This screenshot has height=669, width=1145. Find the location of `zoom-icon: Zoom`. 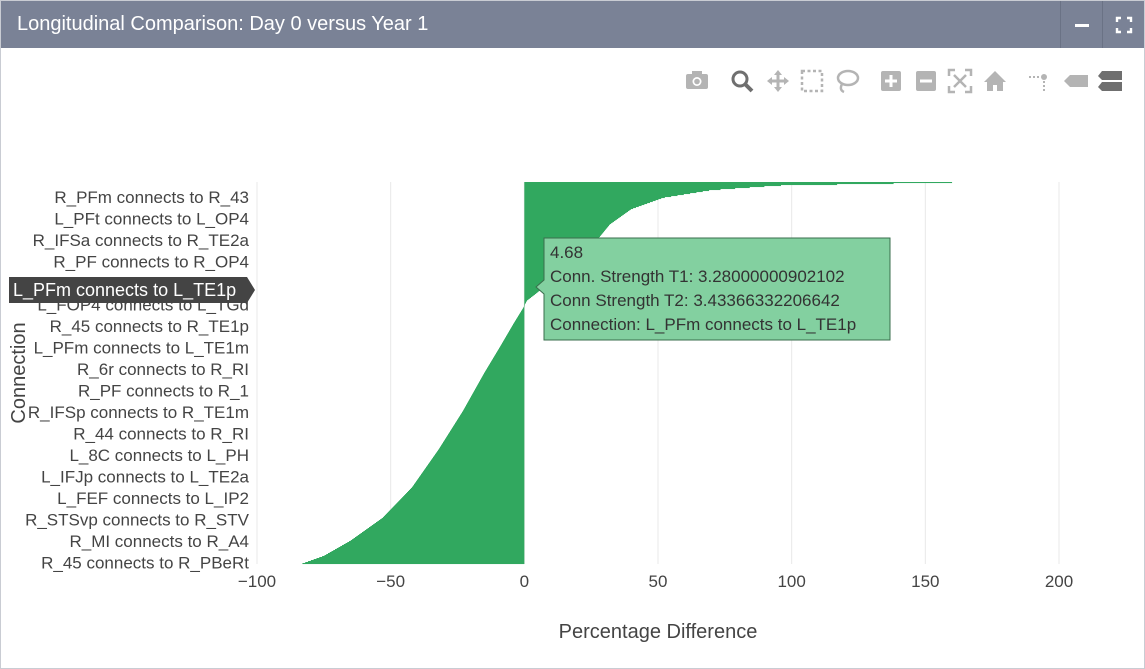

zoom-icon: Zoom is located at coordinates (742, 81).